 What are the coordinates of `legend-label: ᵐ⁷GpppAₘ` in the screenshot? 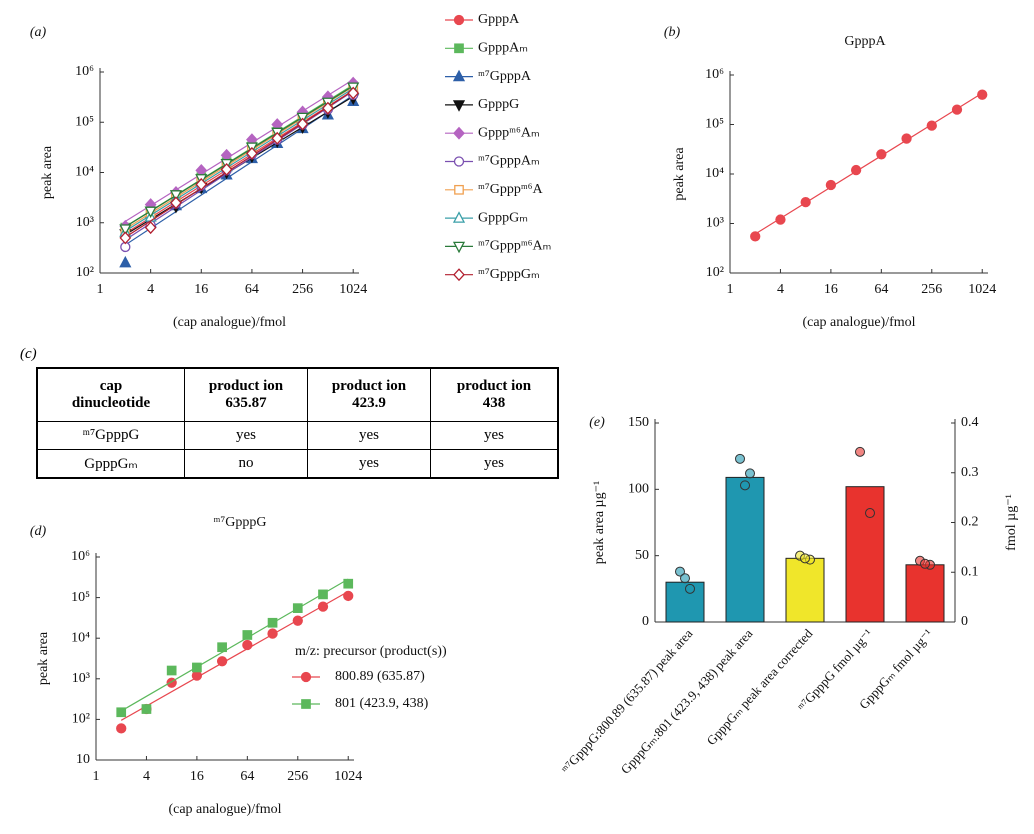 It's located at (509, 161).